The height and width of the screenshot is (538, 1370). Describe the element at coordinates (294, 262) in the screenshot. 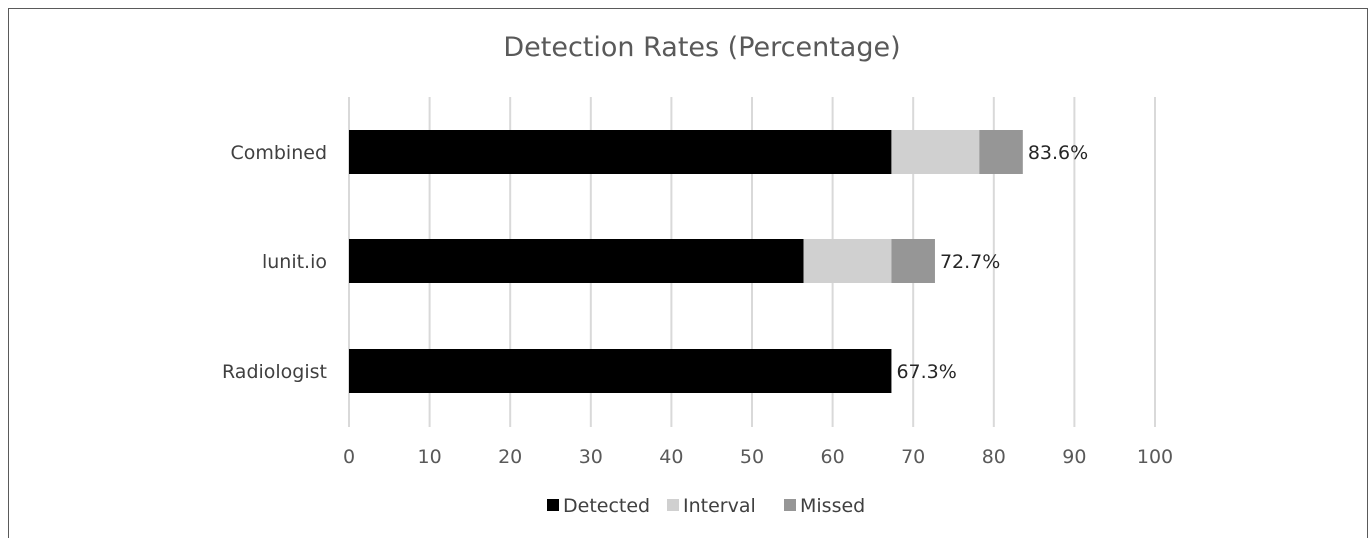

I see `category-label: lunit.io` at that location.